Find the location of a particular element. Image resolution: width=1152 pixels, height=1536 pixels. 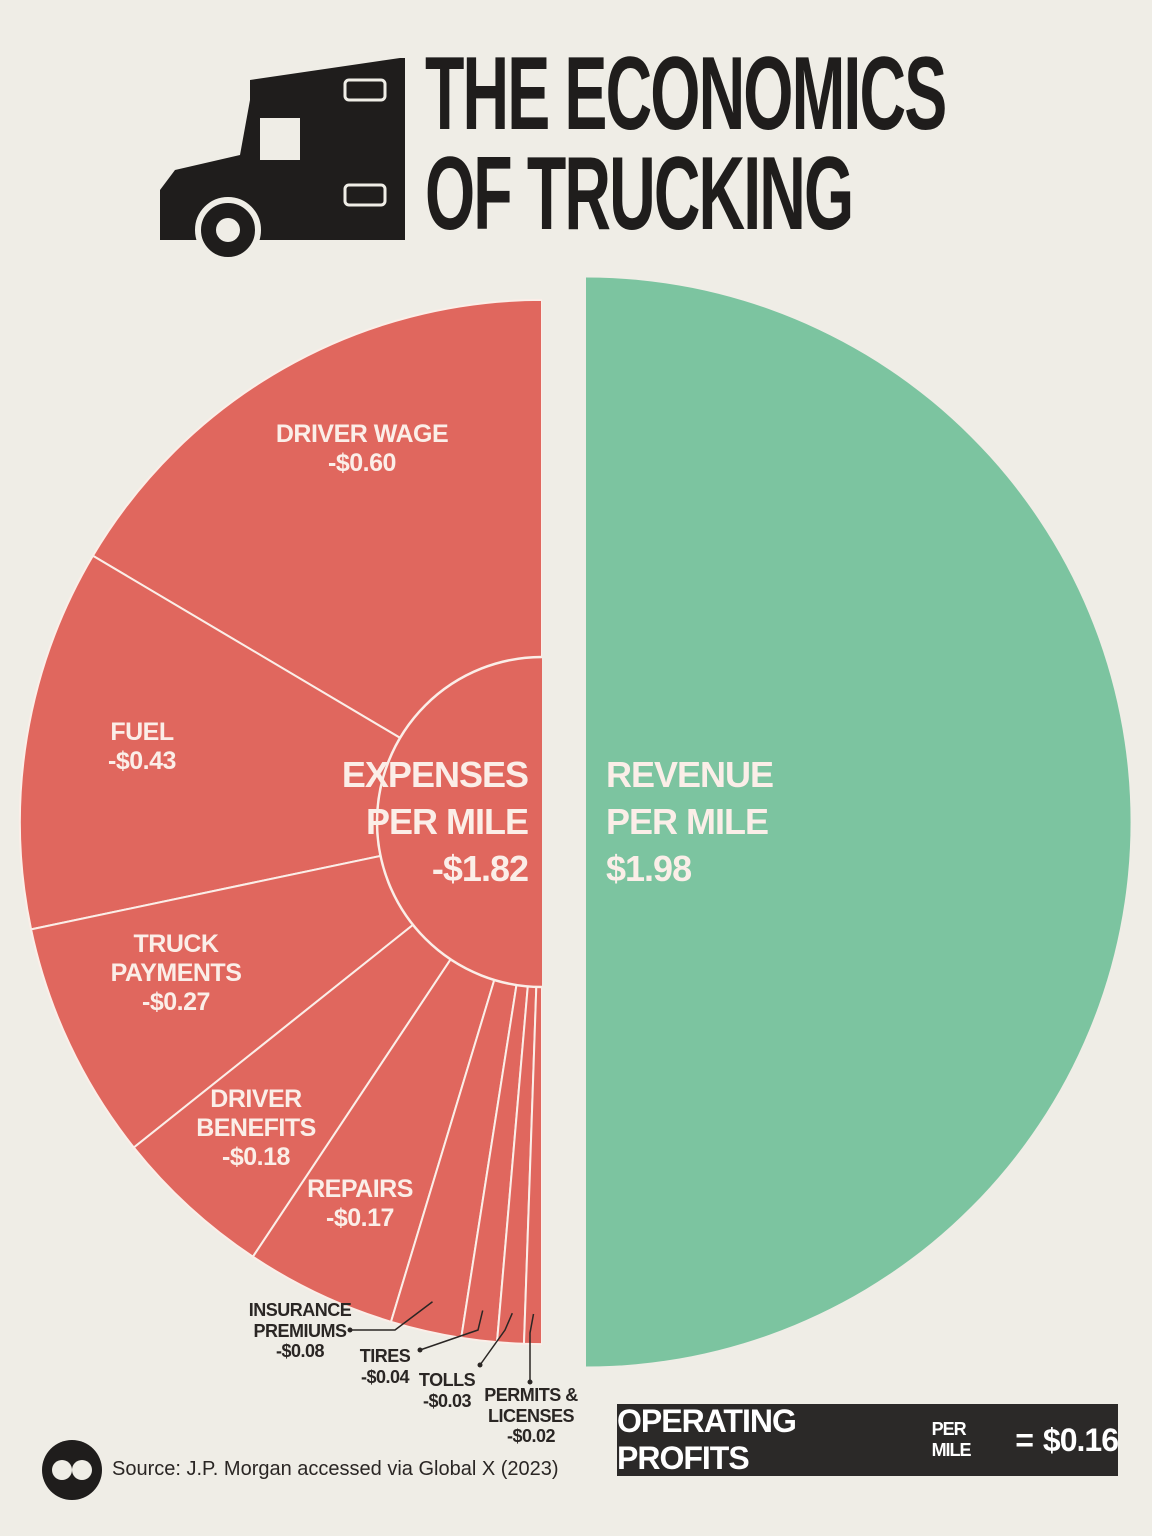

expenses-label: EXPENSES PER MILE is located at coordinates (435, 798).